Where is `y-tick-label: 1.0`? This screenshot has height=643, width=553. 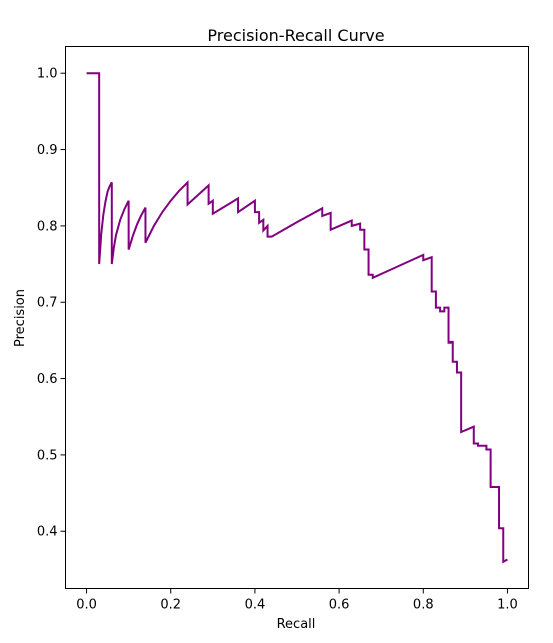
y-tick-label: 1.0 is located at coordinates (47, 74).